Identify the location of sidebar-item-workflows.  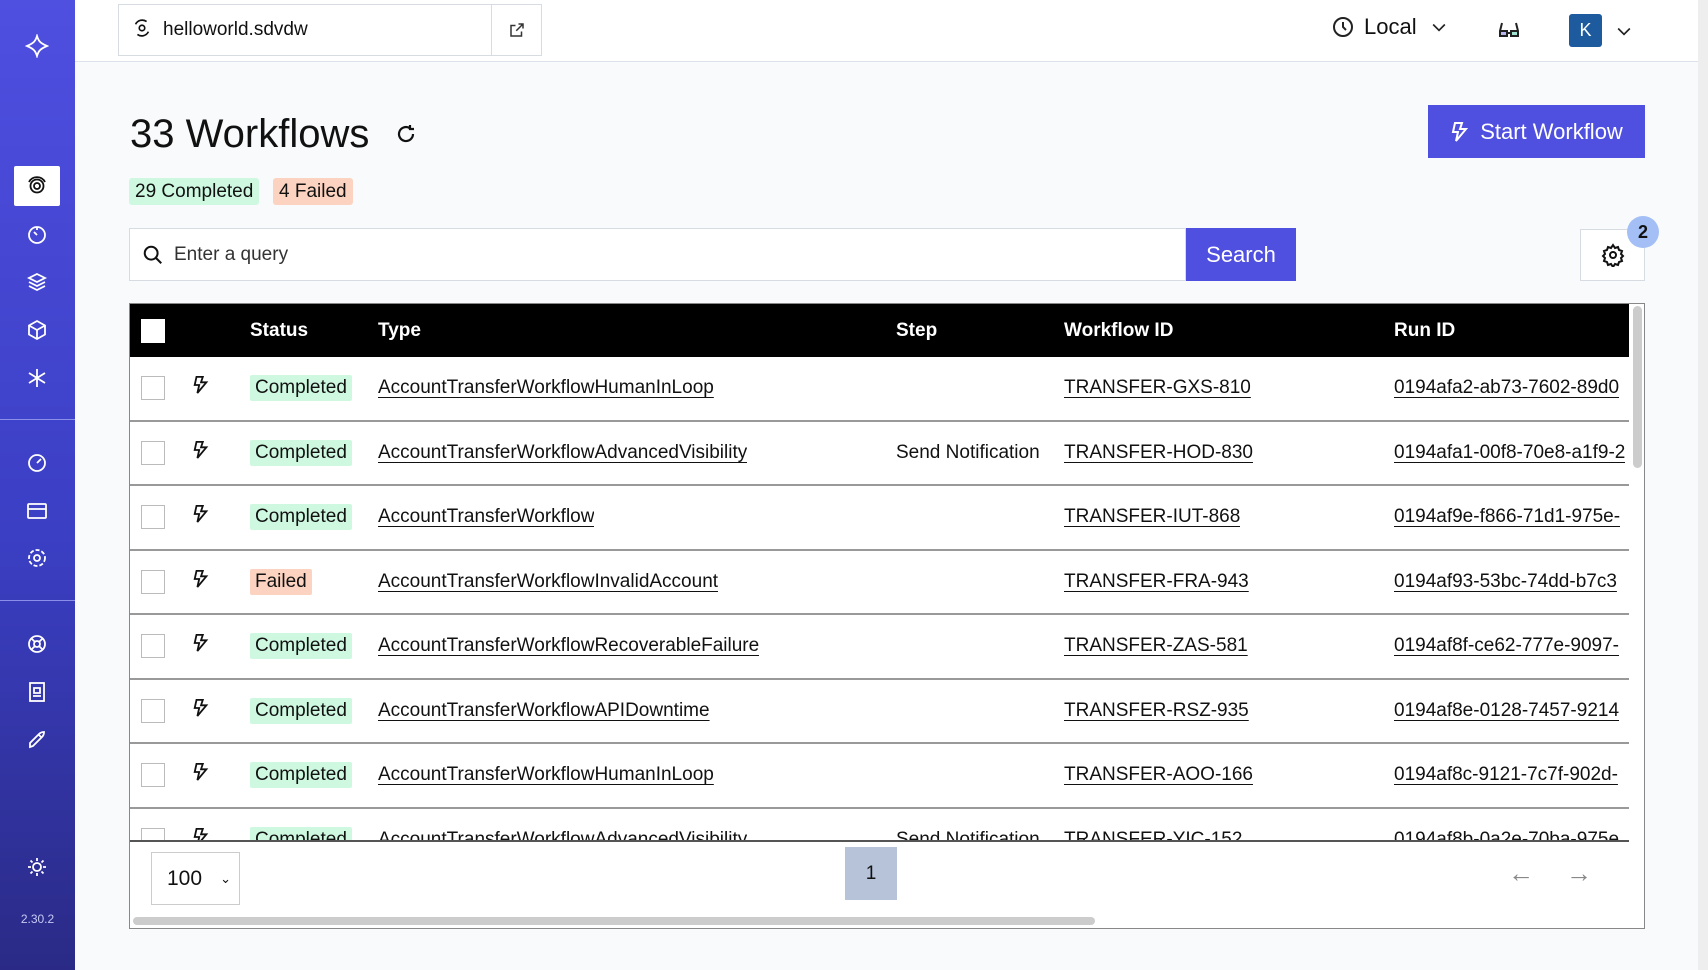
(37, 186).